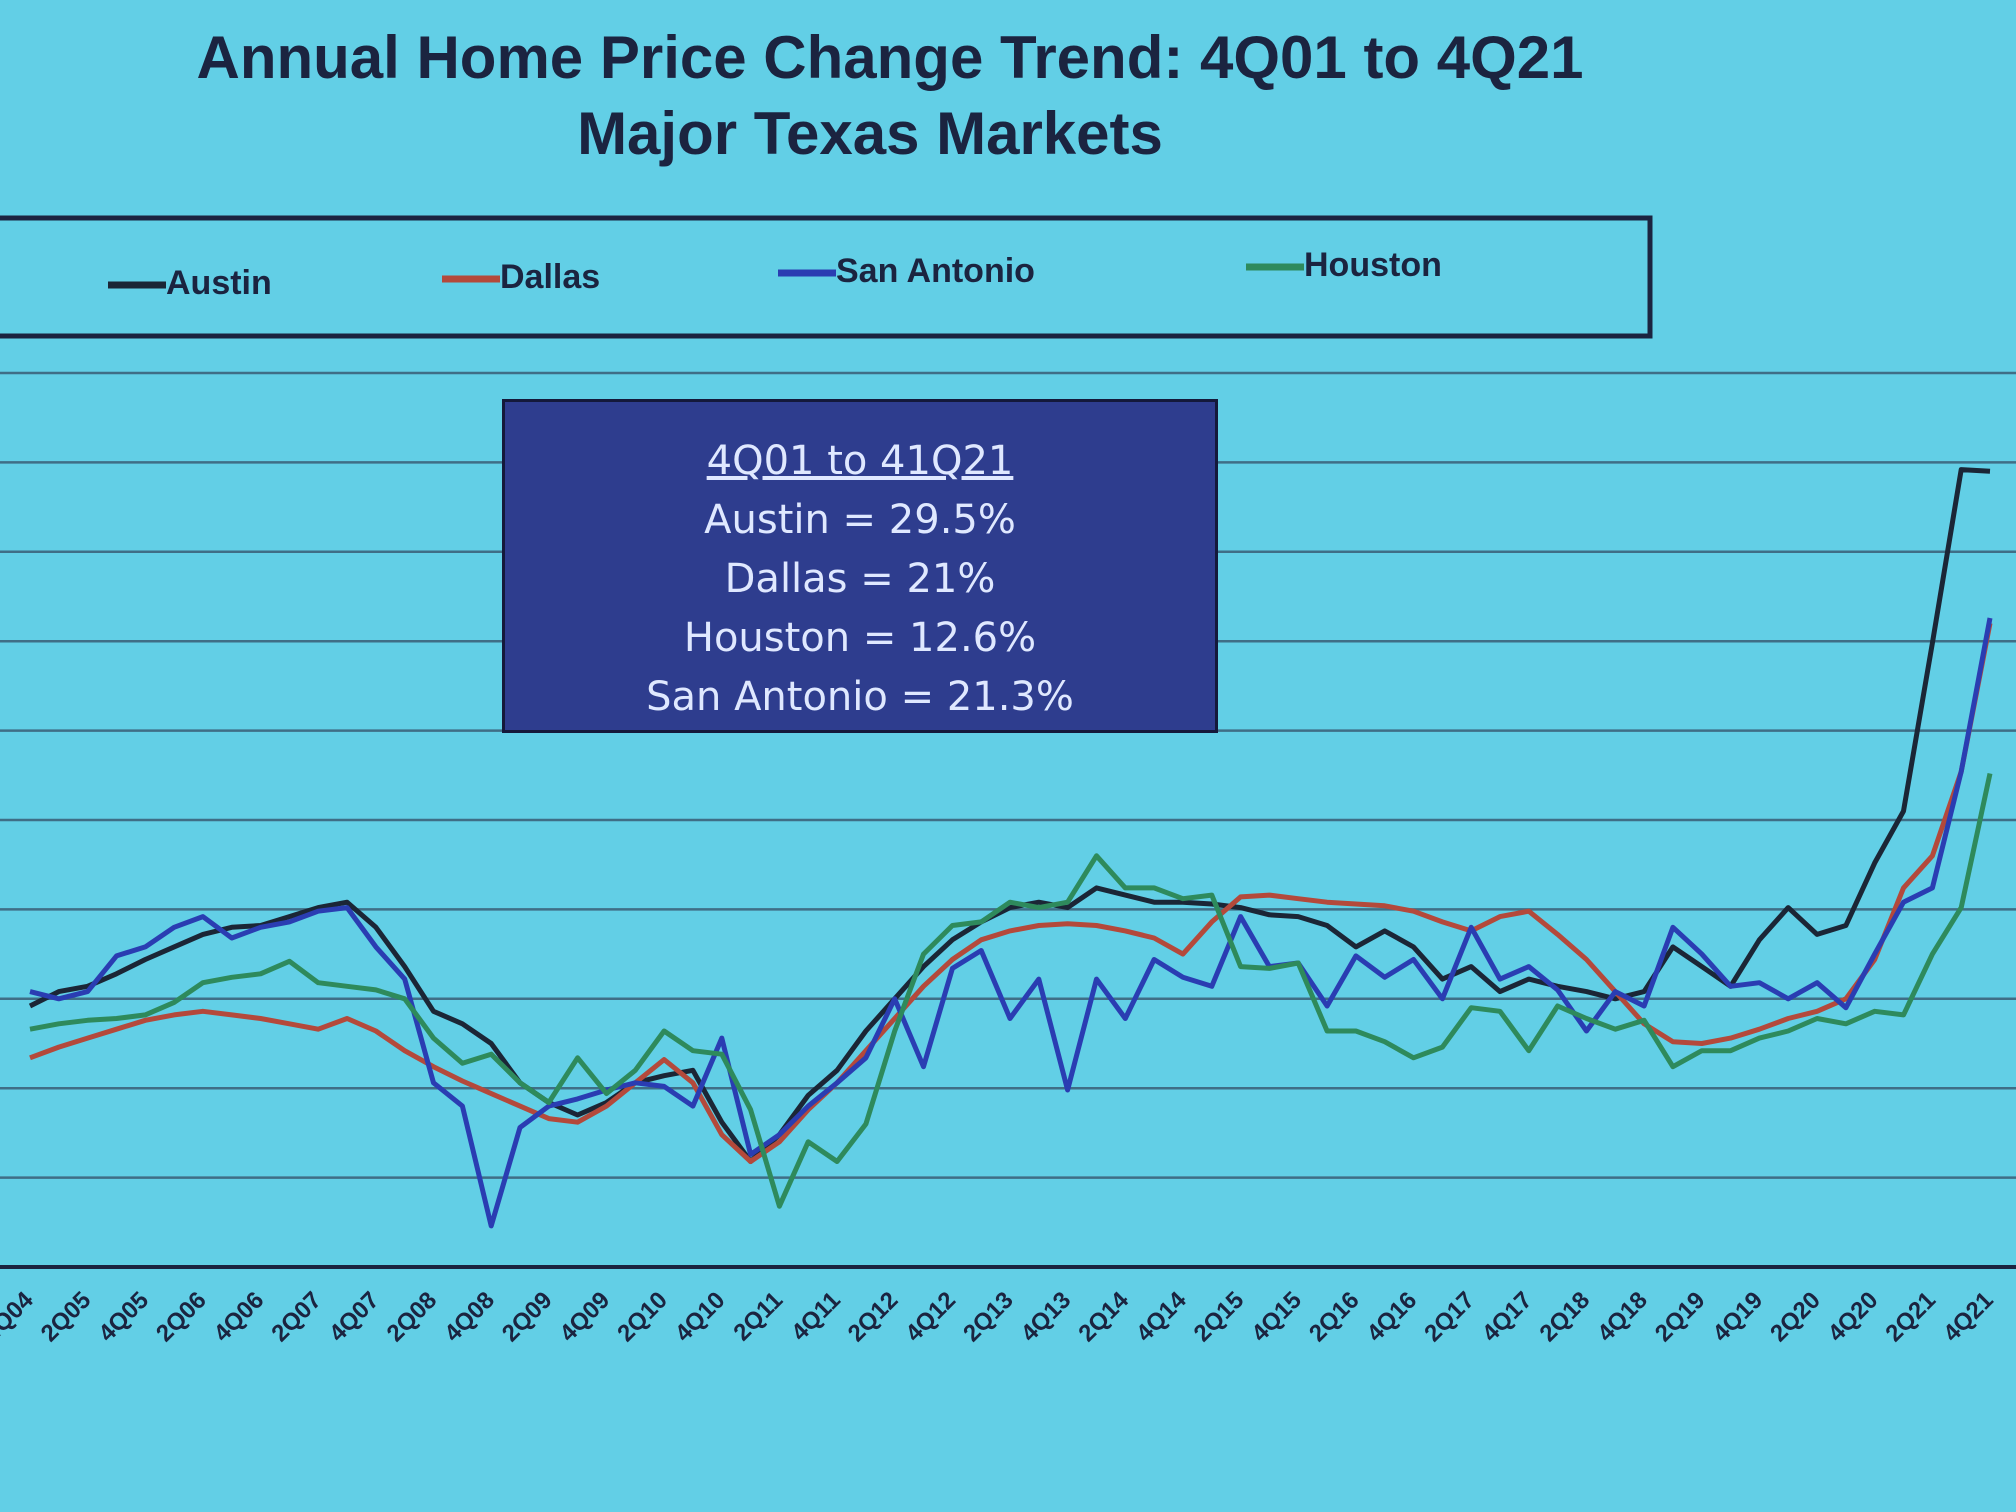 This screenshot has height=1512, width=2016. I want to click on x-tick-label: 2Q08, so click(412, 1317).